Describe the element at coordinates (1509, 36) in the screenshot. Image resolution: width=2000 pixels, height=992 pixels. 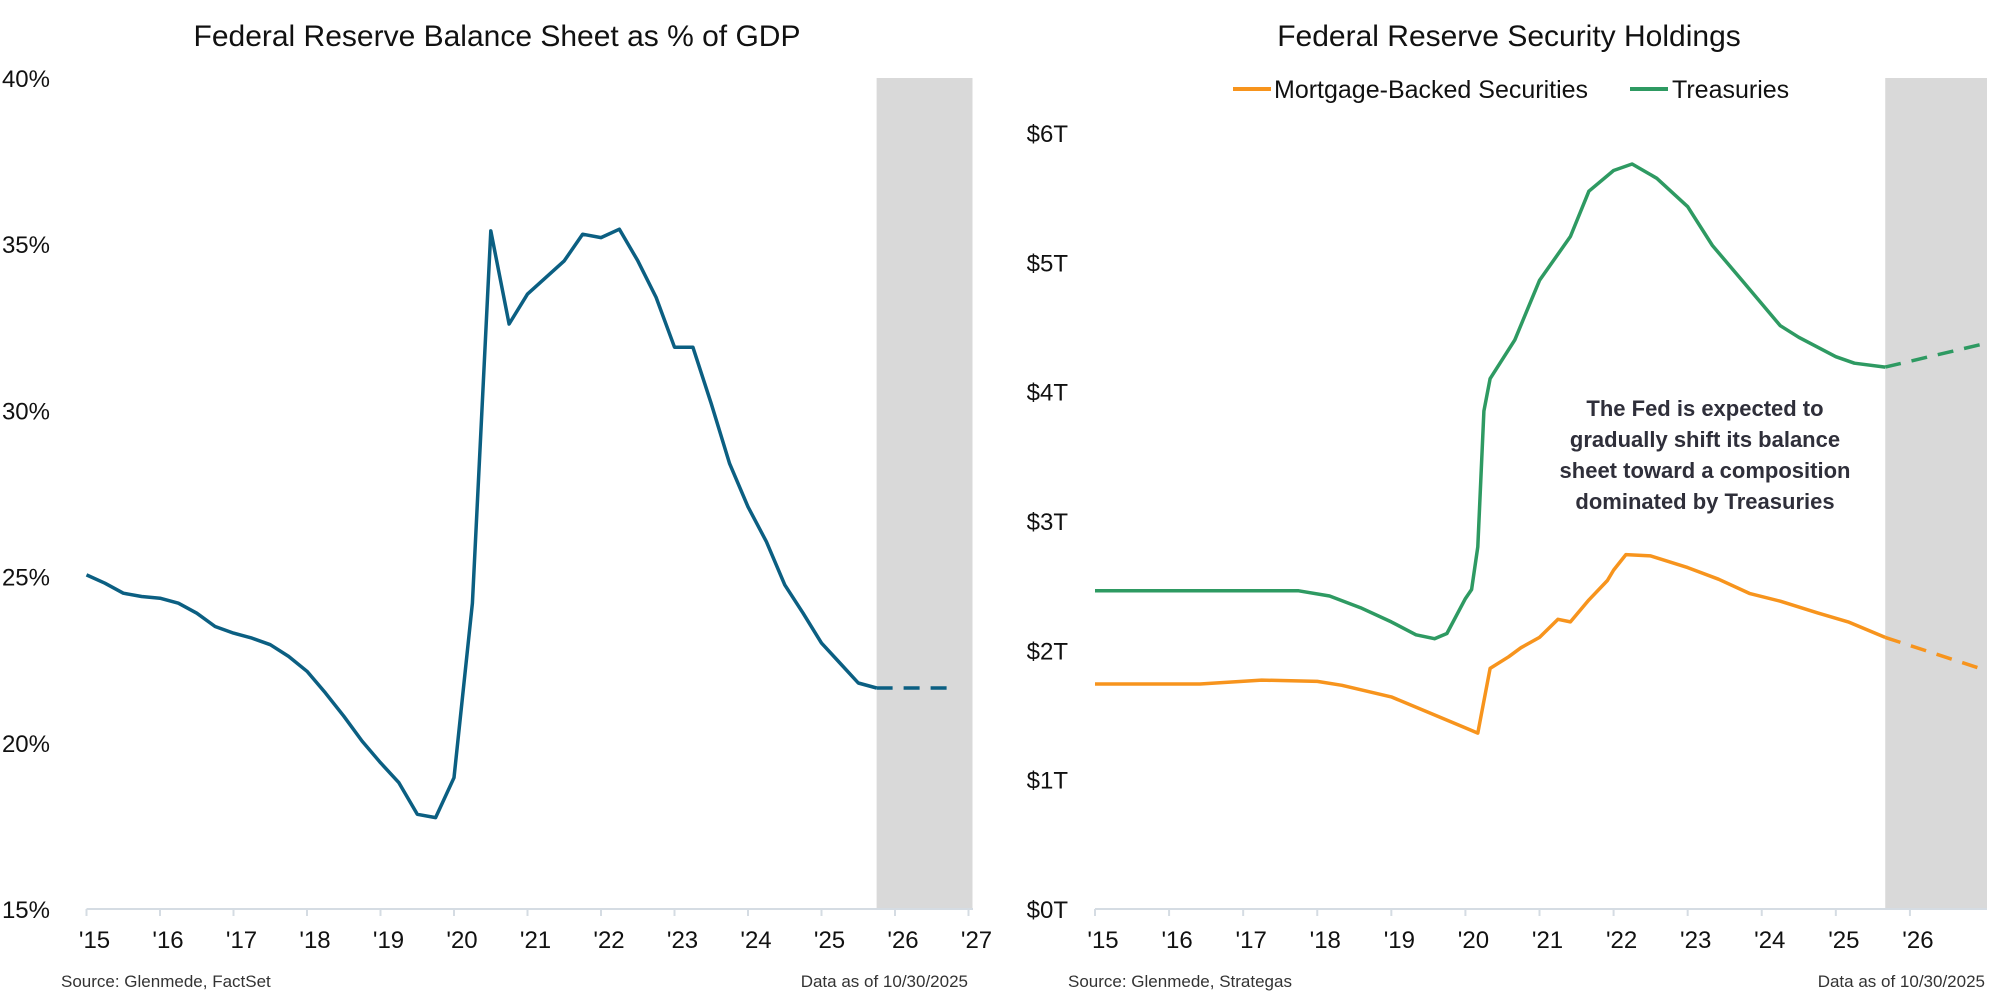
I see `chart-title: Federal Reserve Security Holdings` at that location.